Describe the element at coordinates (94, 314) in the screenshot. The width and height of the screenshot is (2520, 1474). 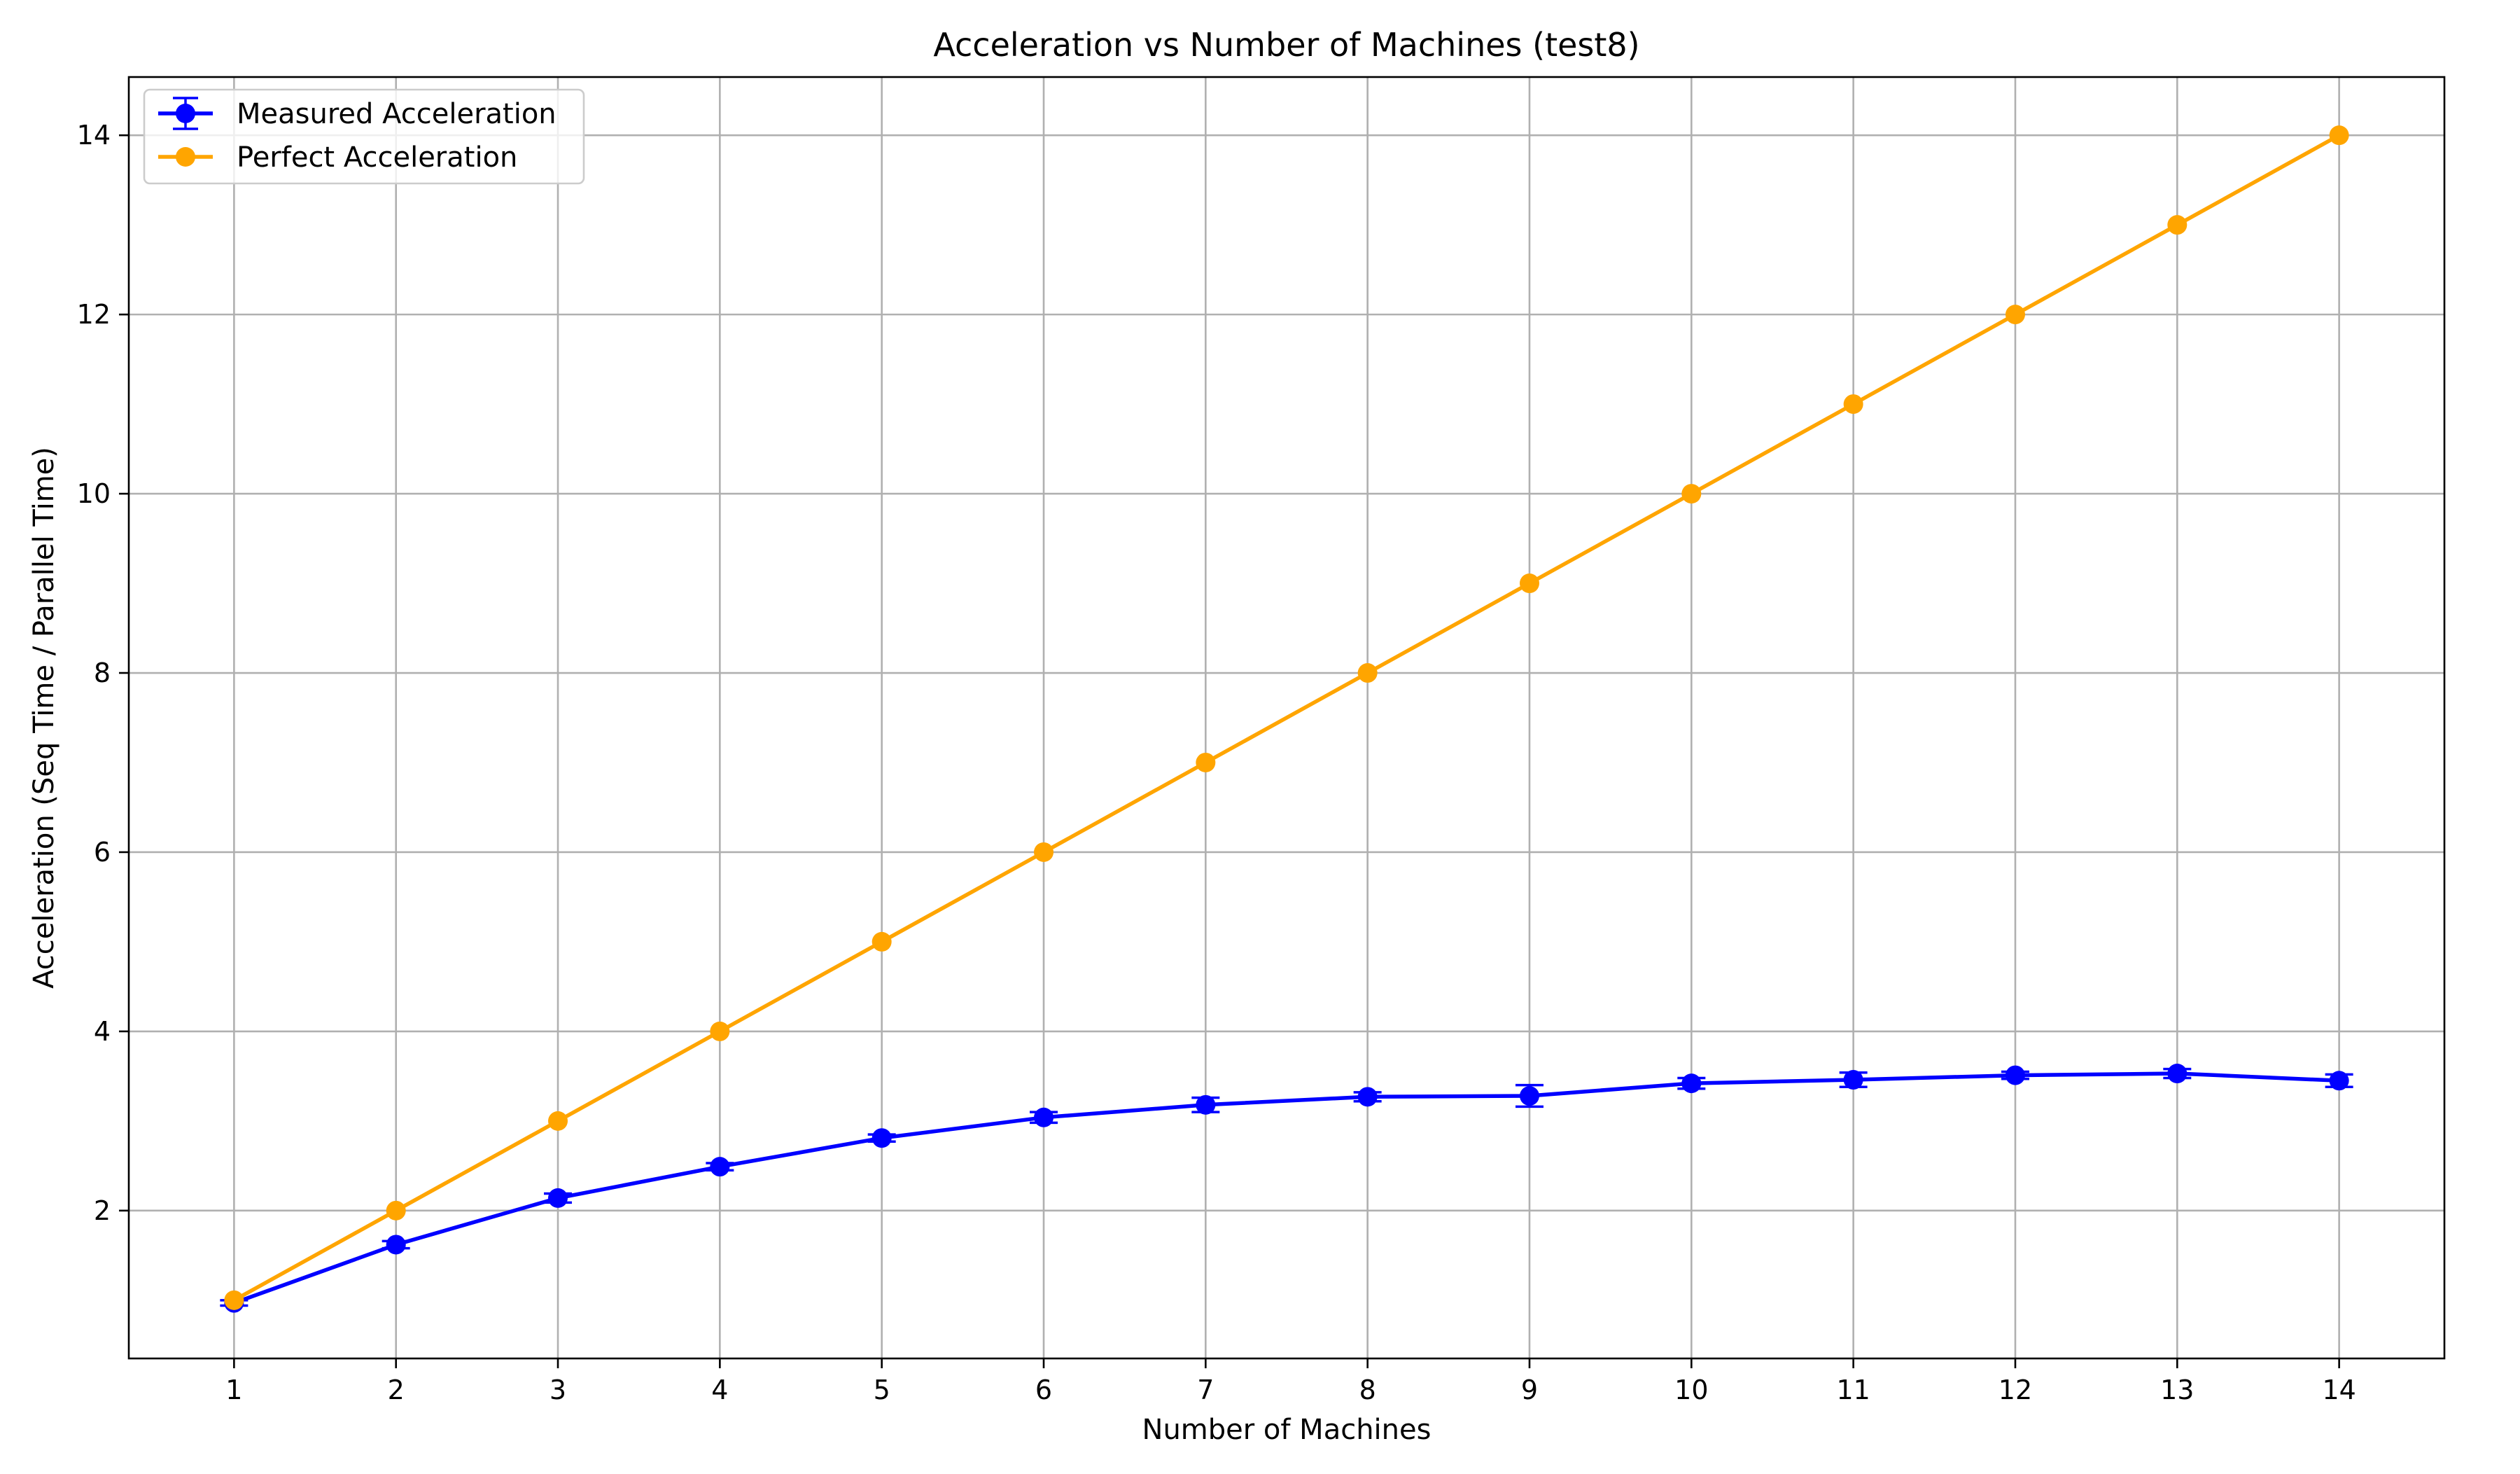
I see `y-tick-label-12: 12` at that location.